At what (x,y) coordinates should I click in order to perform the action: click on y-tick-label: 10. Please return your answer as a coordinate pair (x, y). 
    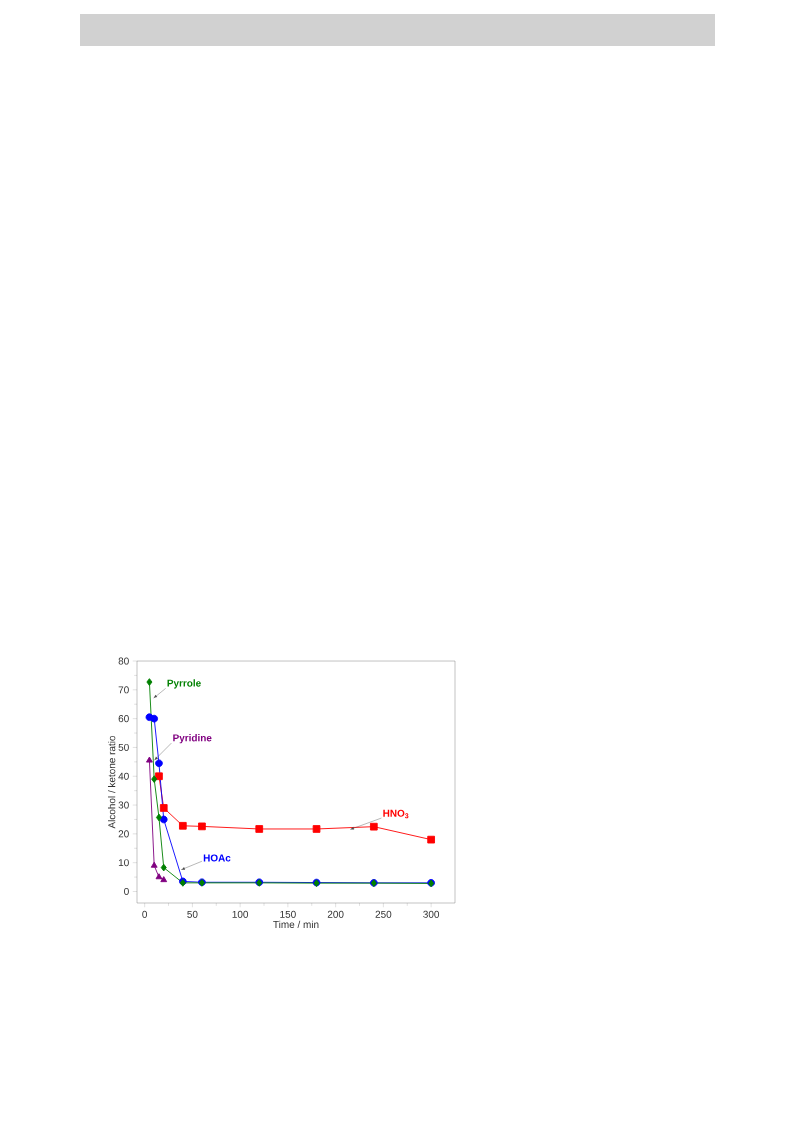
    Looking at the image, I should click on (123, 863).